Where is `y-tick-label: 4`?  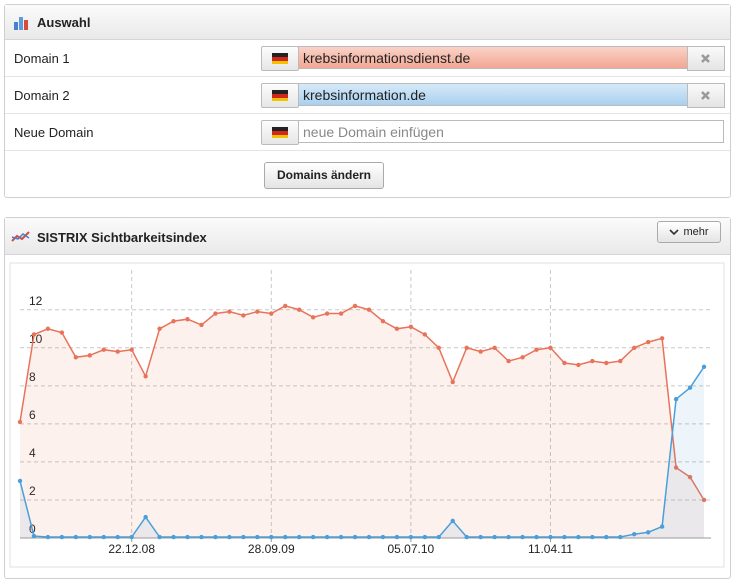
y-tick-label: 4 is located at coordinates (32, 453).